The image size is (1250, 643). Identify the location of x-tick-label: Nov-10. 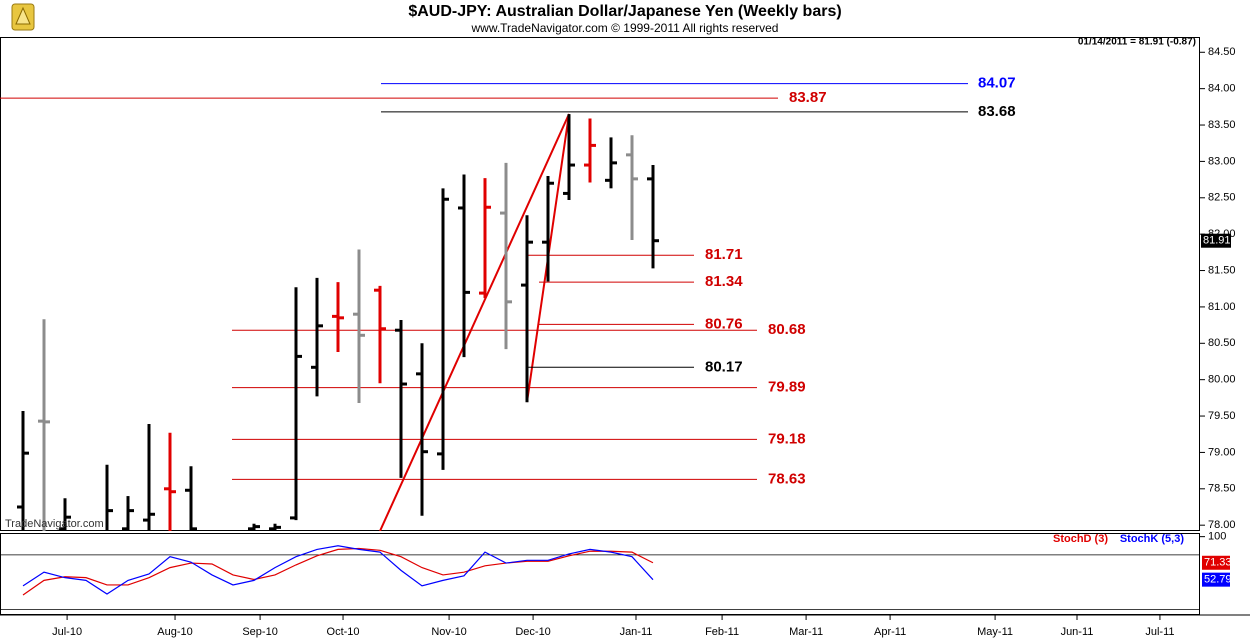
(448, 632).